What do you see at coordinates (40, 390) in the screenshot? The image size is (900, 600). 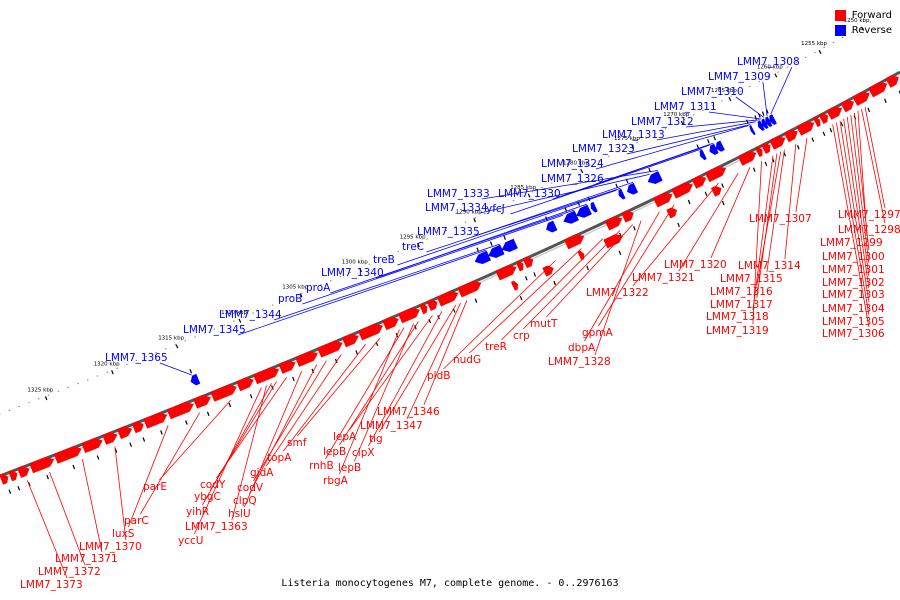 I see `kbp-tick-label: 1325 kbp` at bounding box center [40, 390].